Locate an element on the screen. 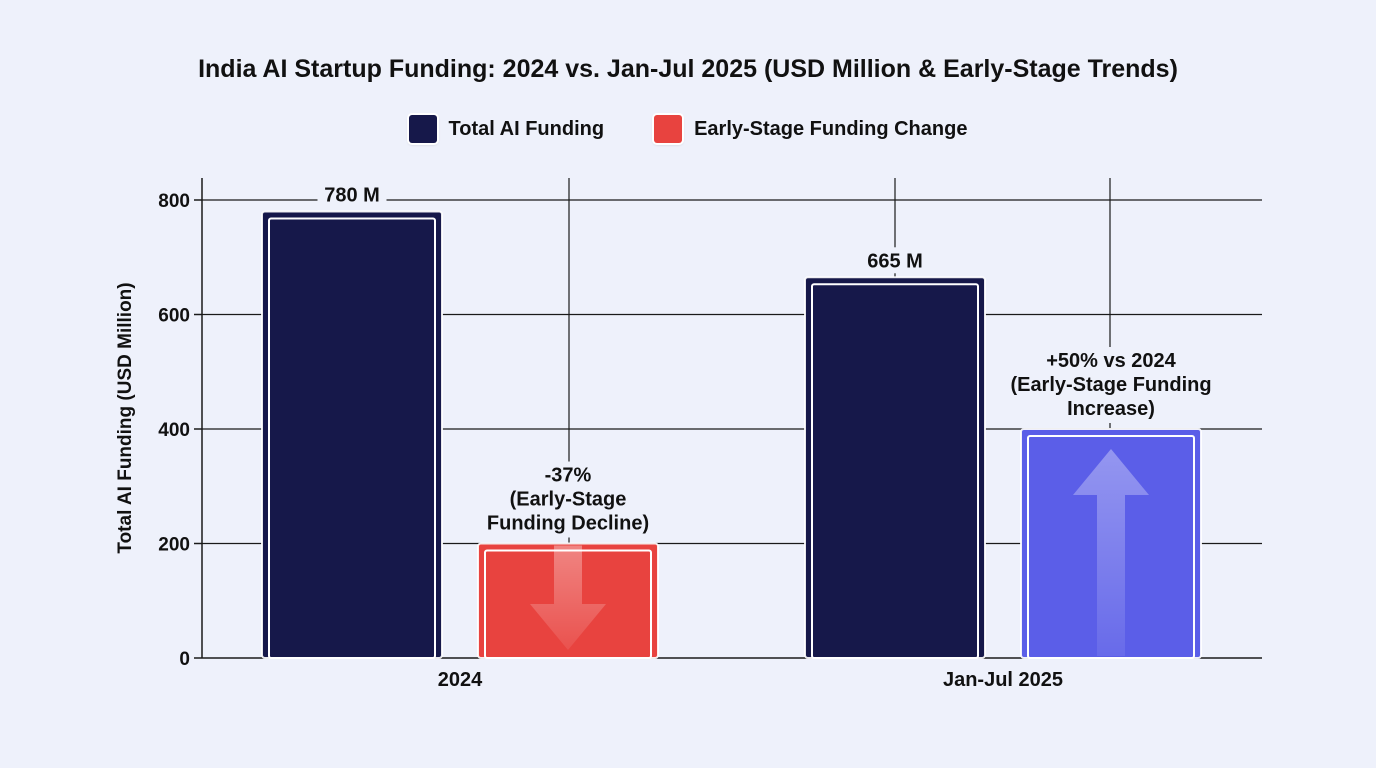  annotation-text: (Early-Stage Funding is located at coordinates (1110, 385).